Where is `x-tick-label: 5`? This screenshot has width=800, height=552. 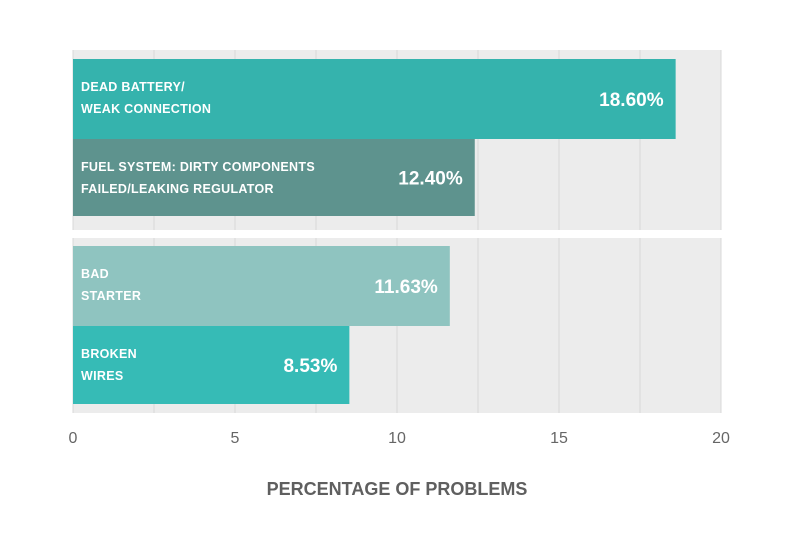 x-tick-label: 5 is located at coordinates (235, 438).